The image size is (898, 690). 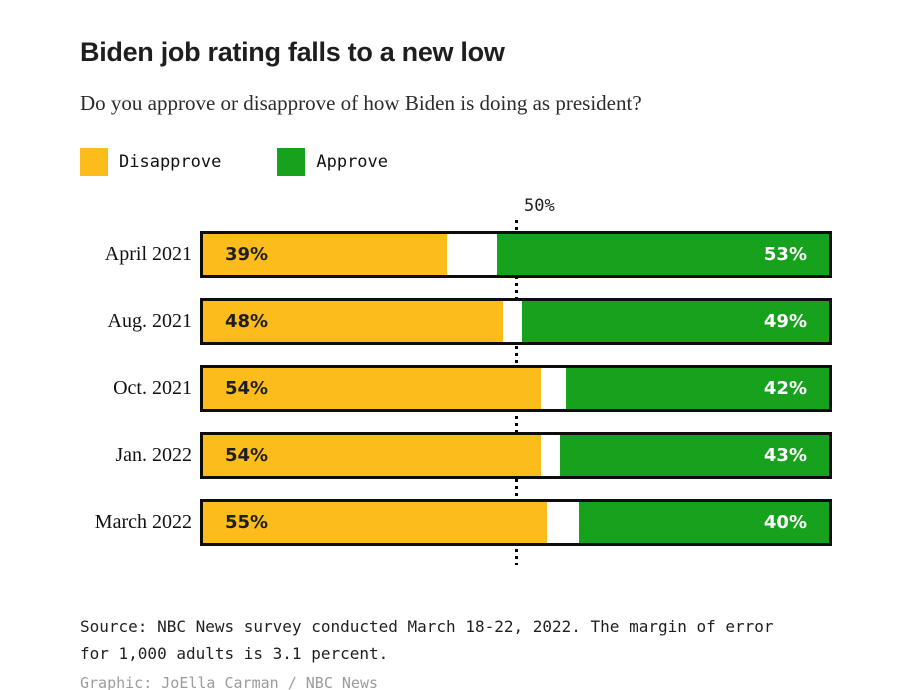 I want to click on legend-item-disapprove: Disapprove, so click(x=150, y=162).